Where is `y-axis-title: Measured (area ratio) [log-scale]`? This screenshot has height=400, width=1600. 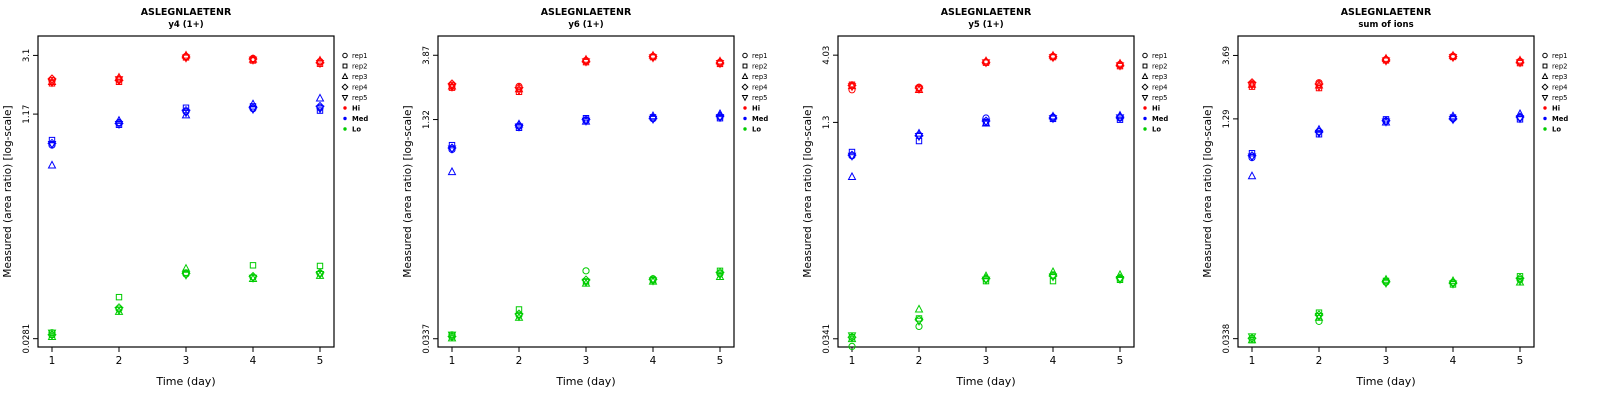
y-axis-title: Measured (area ratio) [log-scale] is located at coordinates (408, 191).